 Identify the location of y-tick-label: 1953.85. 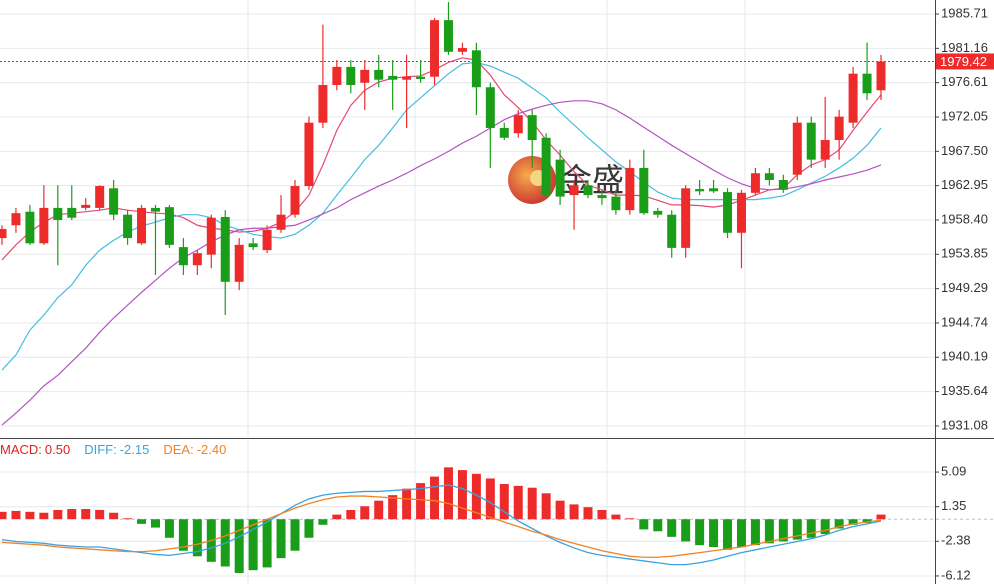
(964, 253).